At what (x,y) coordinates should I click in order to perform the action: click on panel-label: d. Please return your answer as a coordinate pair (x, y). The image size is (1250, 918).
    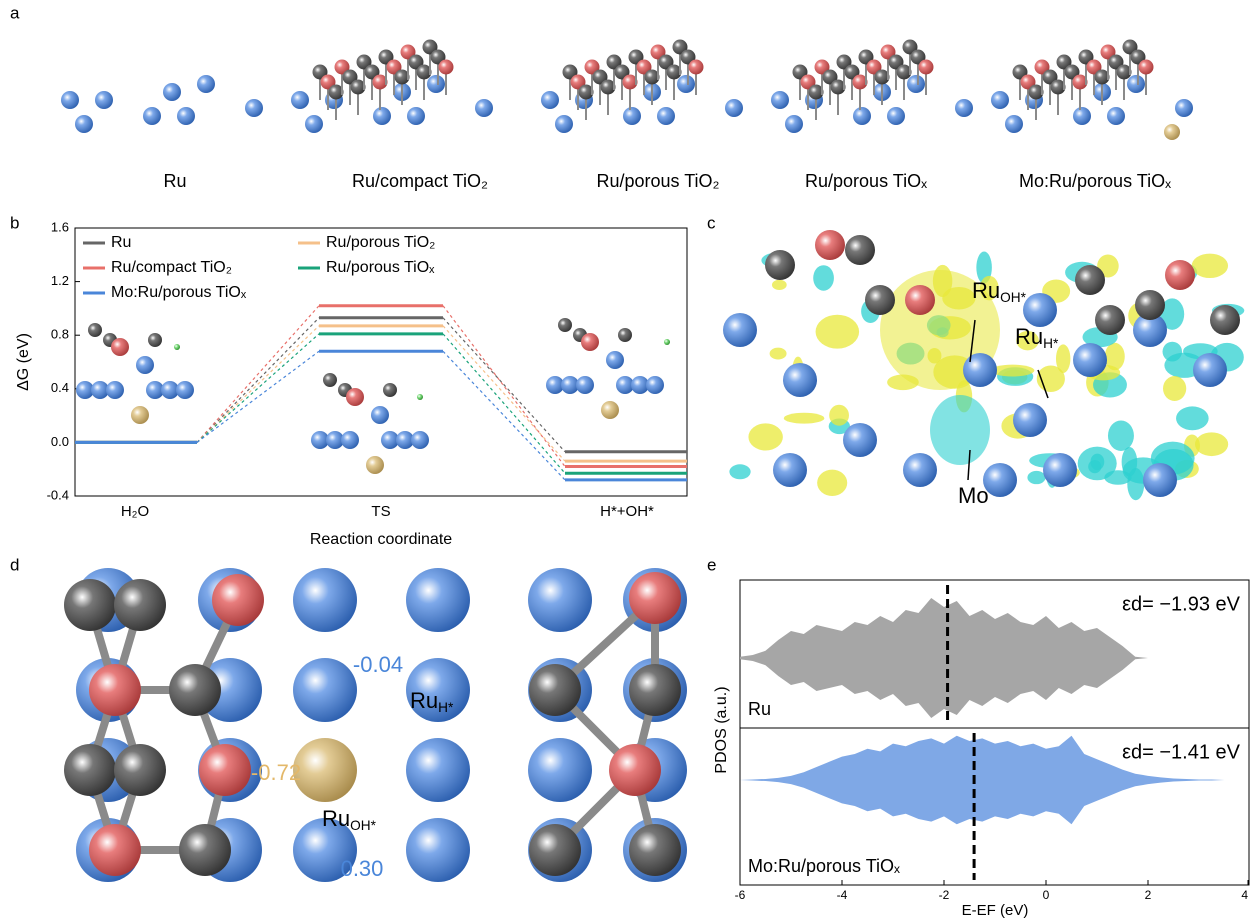
    Looking at the image, I should click on (14, 564).